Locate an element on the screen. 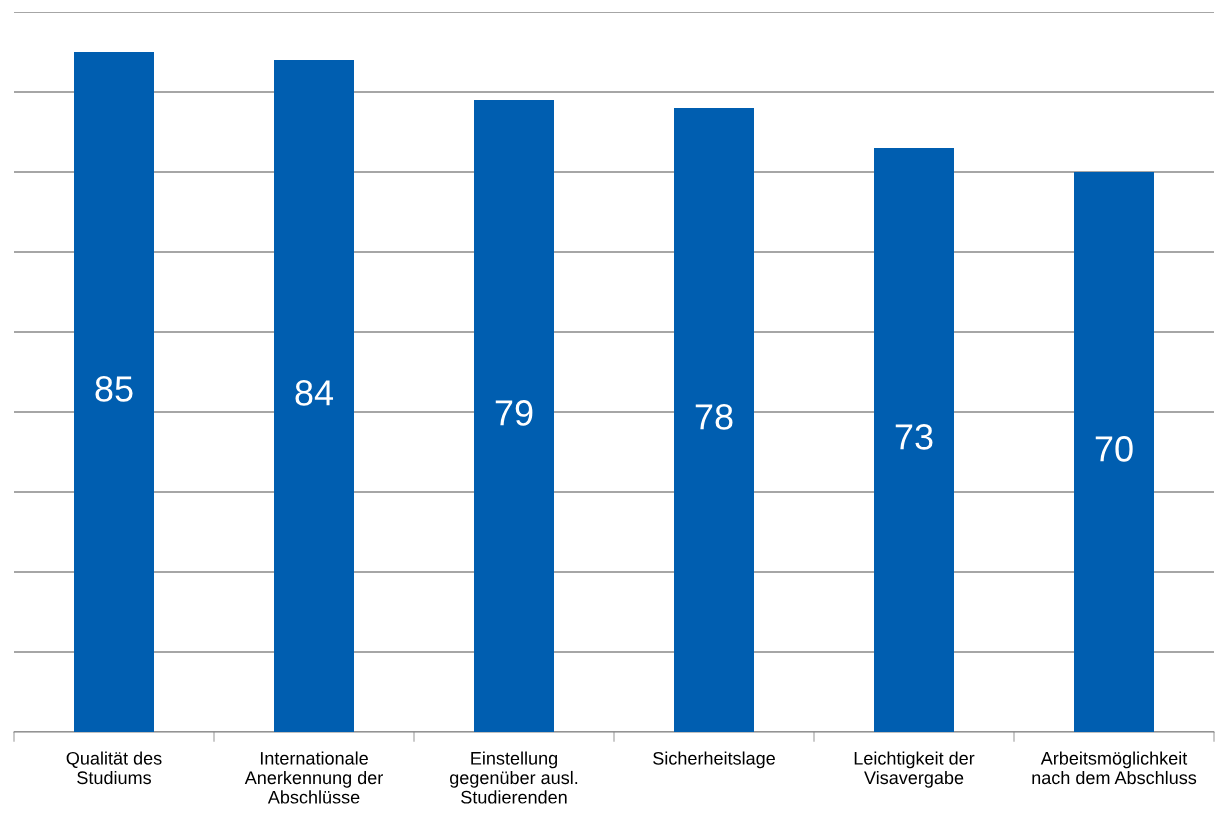 The width and height of the screenshot is (1229, 818). x-tick-label: Leichtigkeit der Visavergabe is located at coordinates (914, 769).